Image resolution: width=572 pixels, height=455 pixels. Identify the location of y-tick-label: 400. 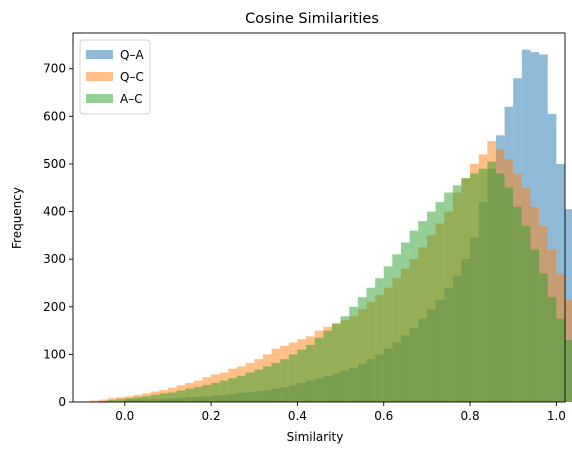
(54, 212).